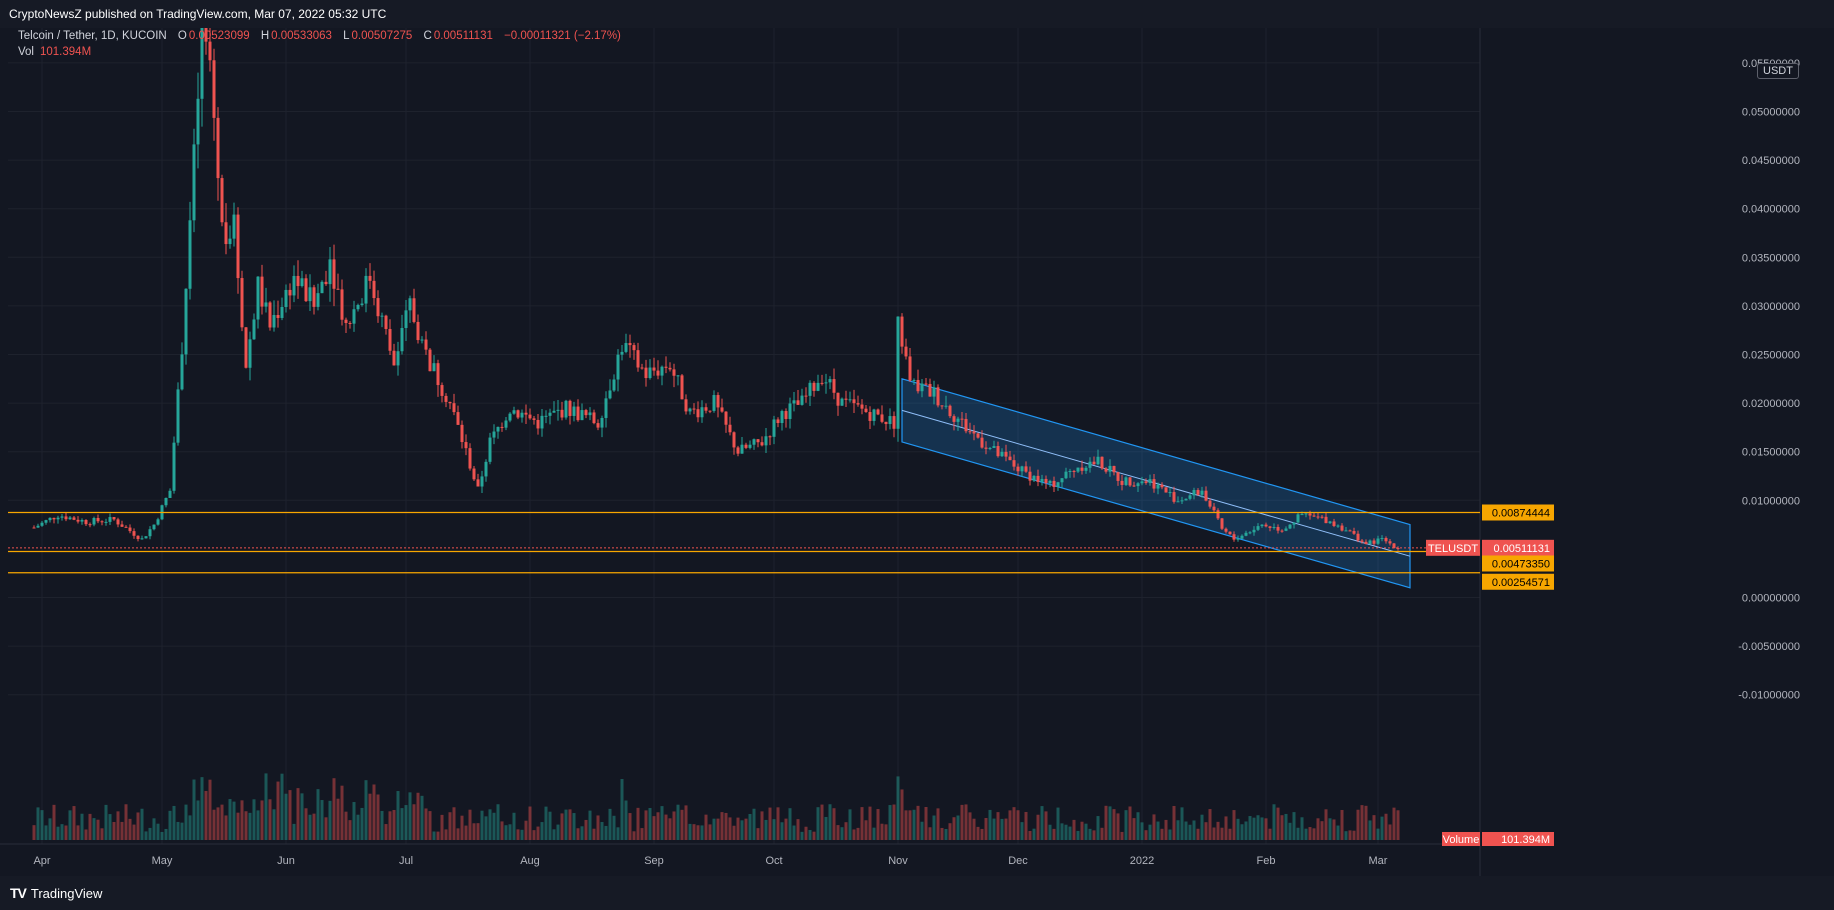 This screenshot has height=910, width=1834. Describe the element at coordinates (1771, 307) in the screenshot. I see `price-tick-label: 0.03000000` at that location.